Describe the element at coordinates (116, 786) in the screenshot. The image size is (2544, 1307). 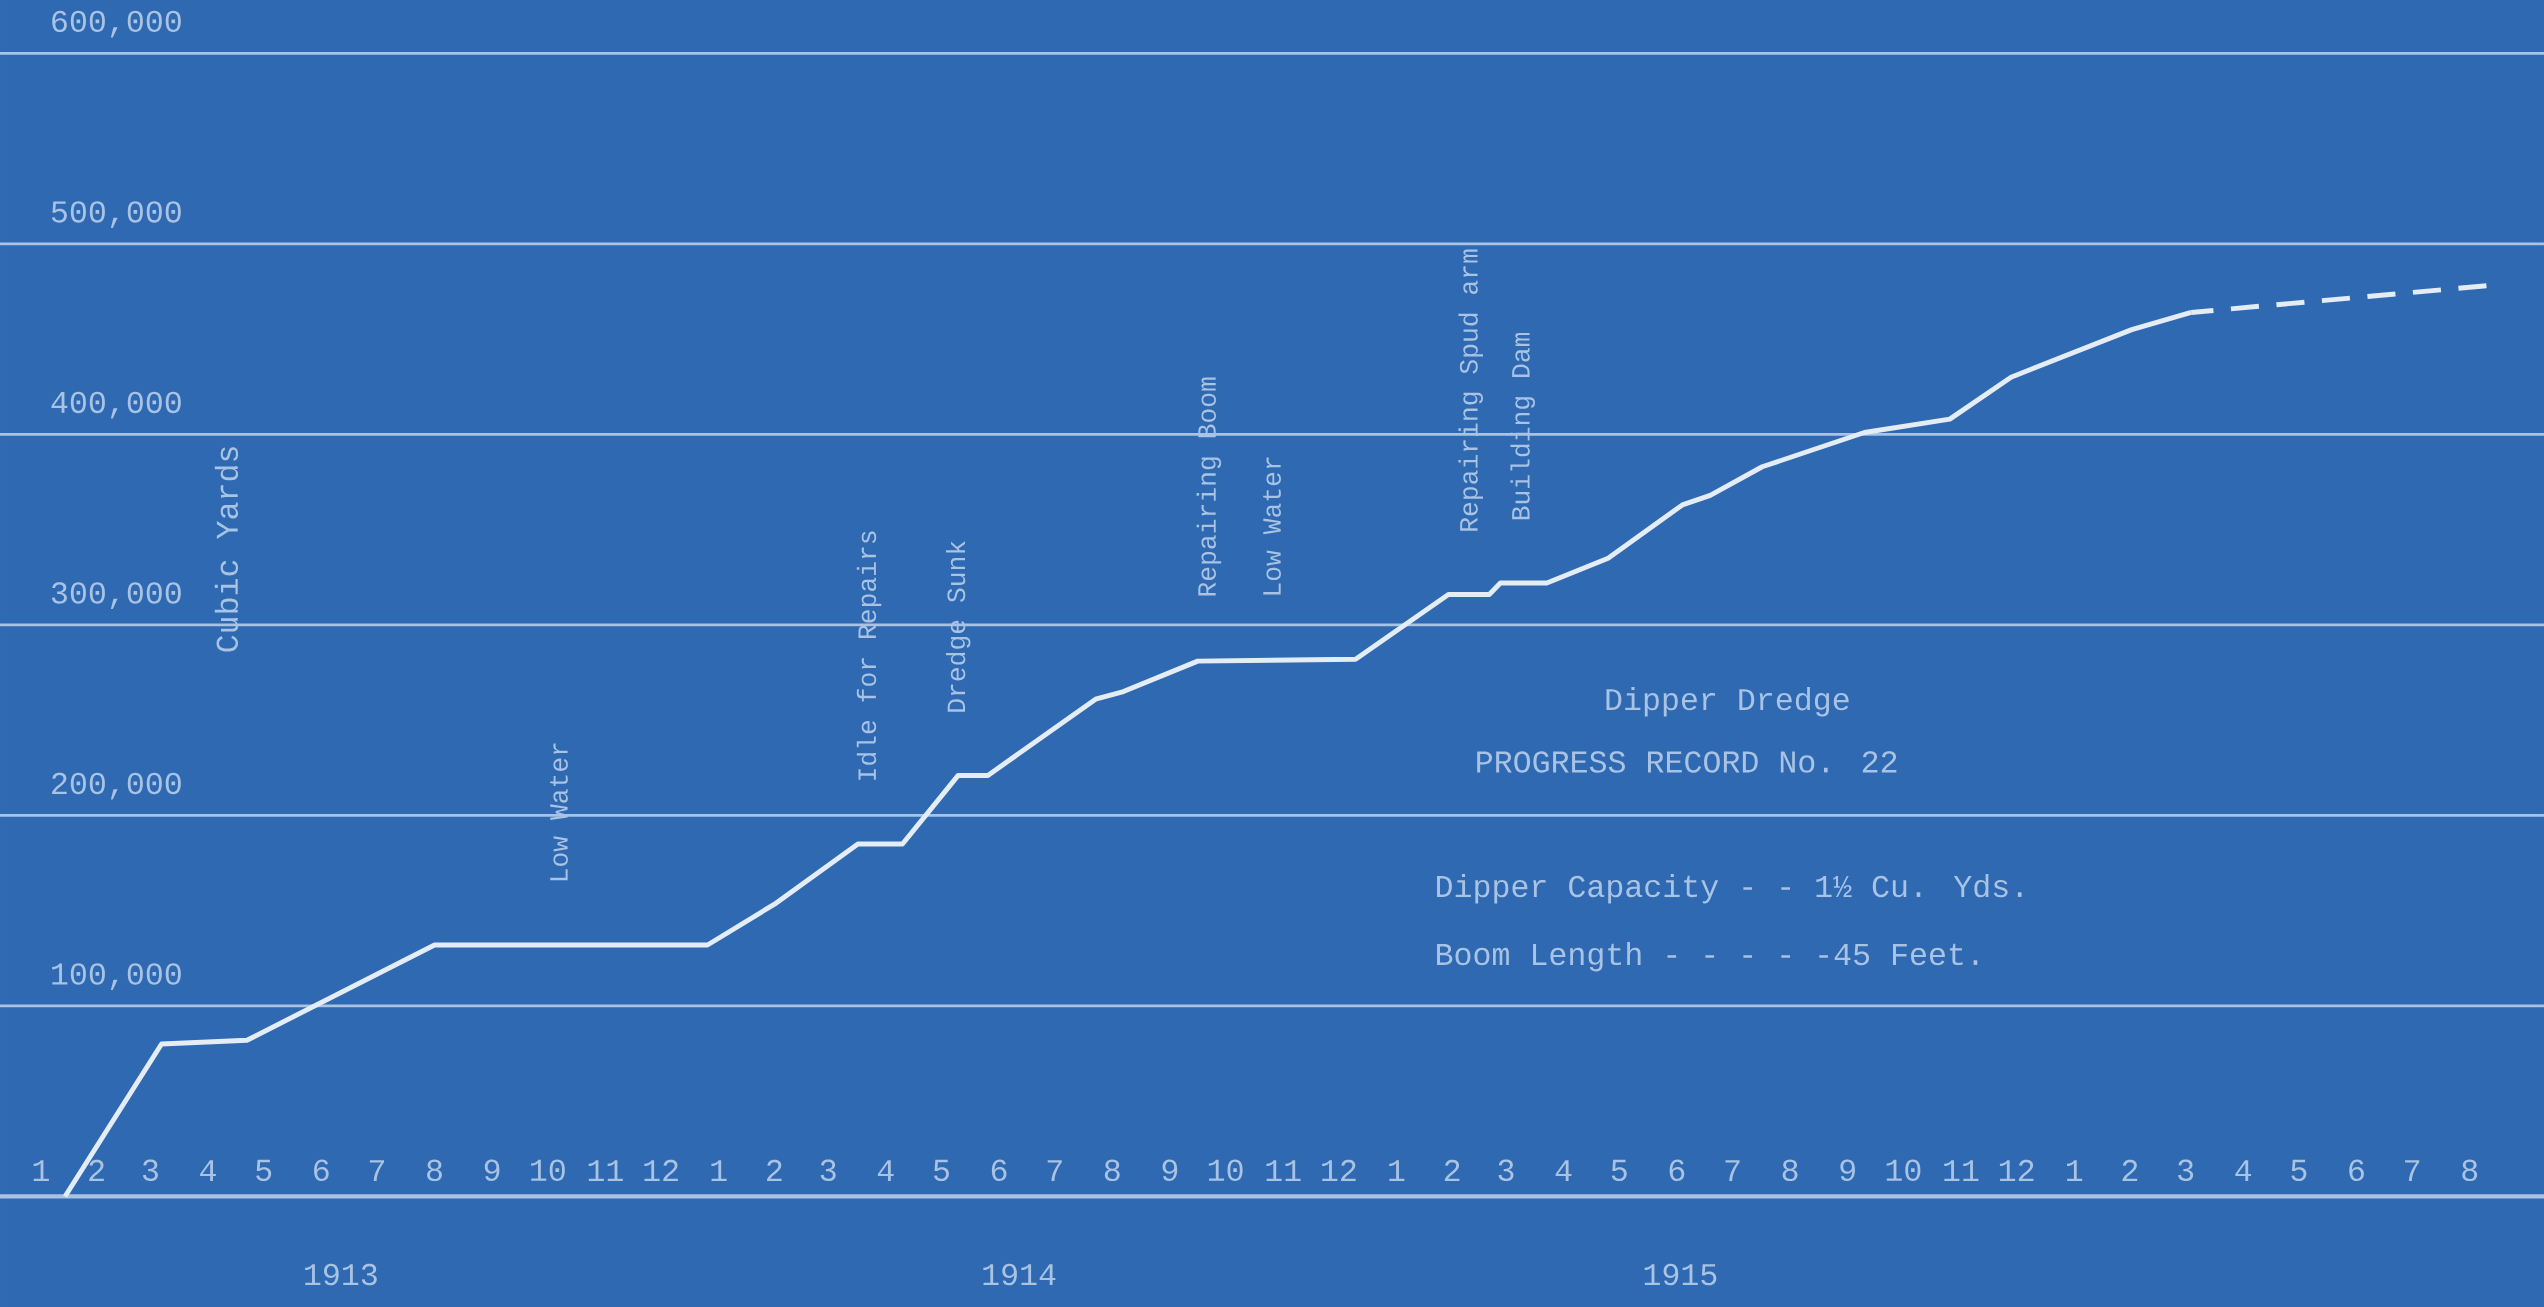
I see `y-tick-label: 200,000` at that location.